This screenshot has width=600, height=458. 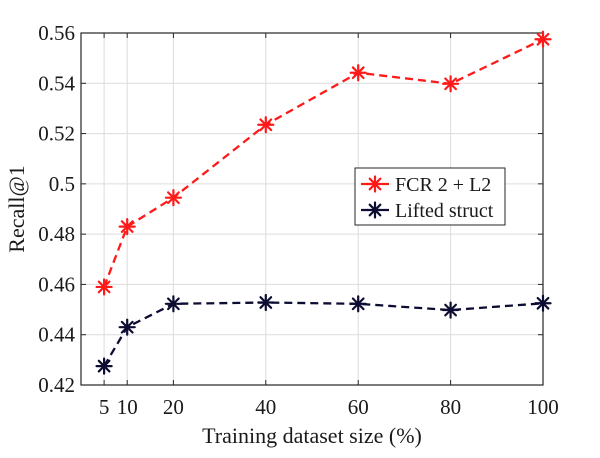 I want to click on legend-label: Lifted struct, so click(x=444, y=211).